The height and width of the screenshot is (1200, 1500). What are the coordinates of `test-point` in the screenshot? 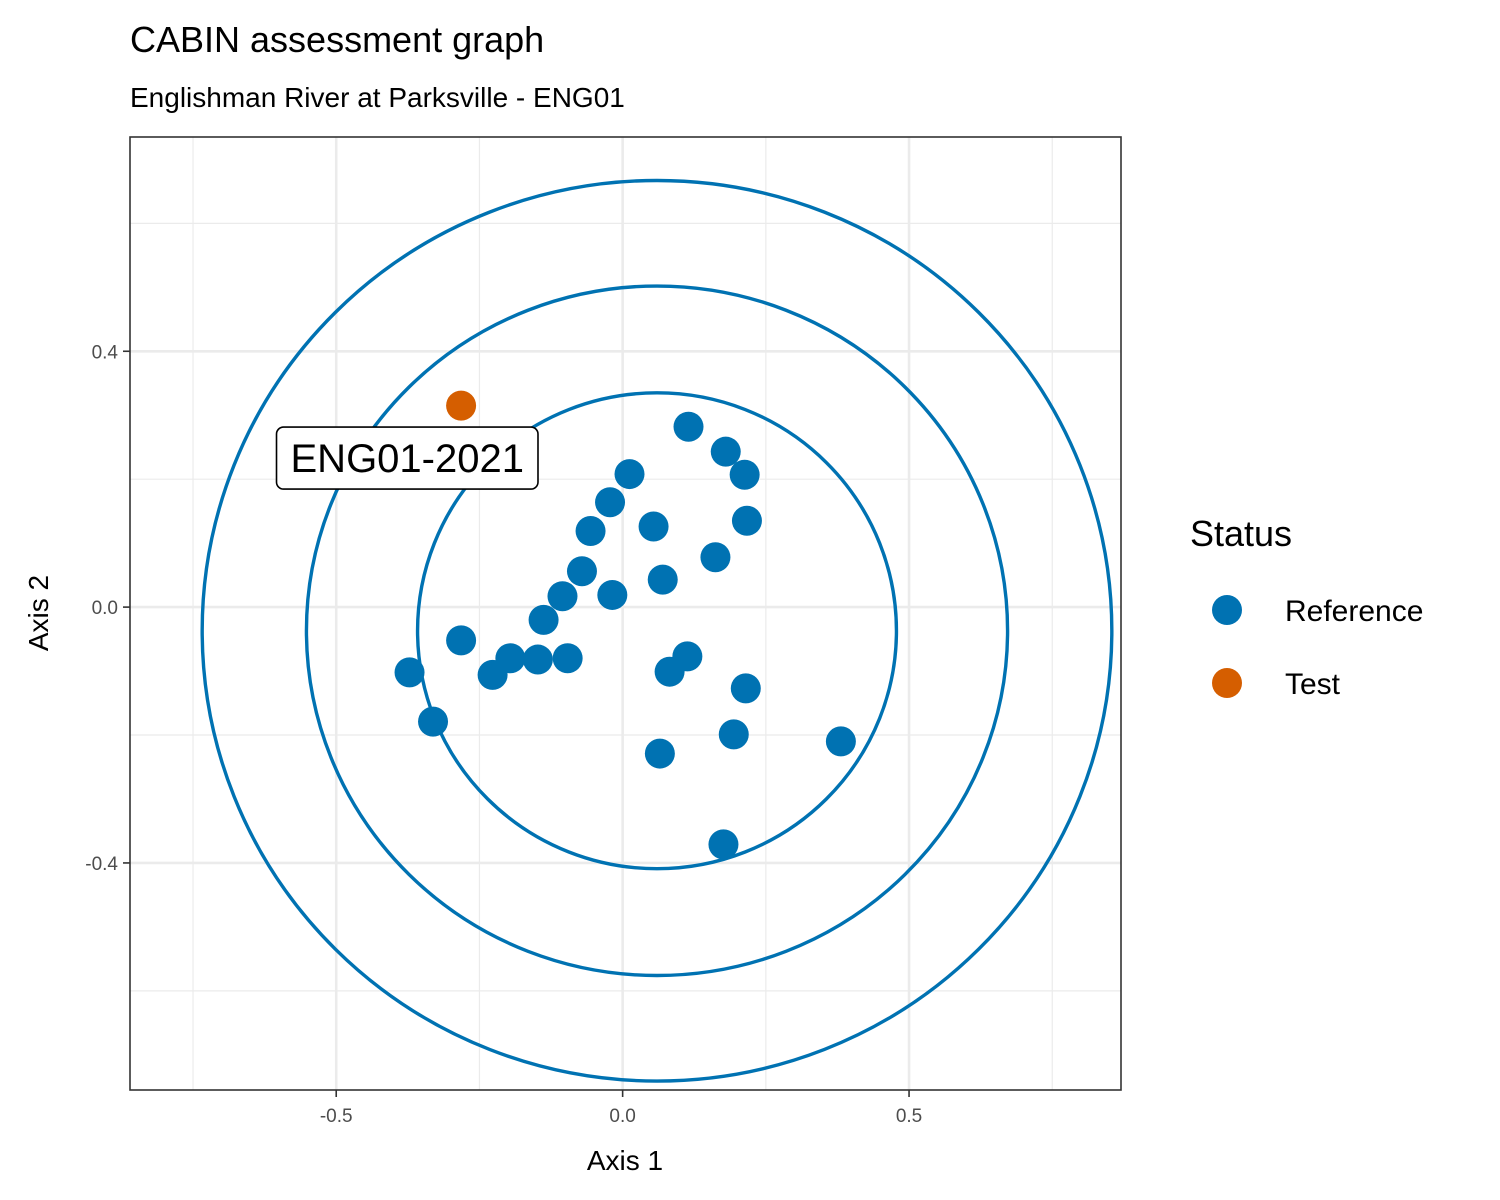 It's located at (461, 405).